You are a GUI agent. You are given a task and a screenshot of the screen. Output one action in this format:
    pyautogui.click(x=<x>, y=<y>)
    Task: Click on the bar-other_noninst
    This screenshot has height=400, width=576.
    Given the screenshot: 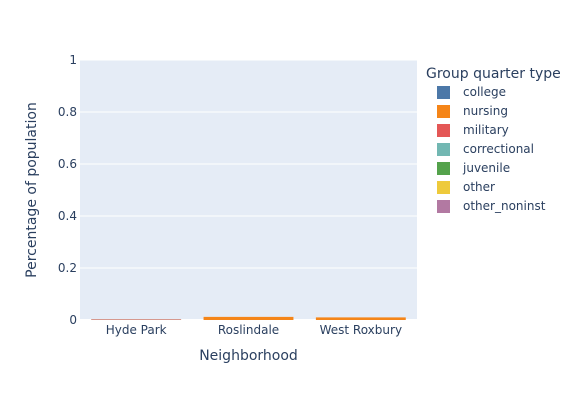 What is the action you would take?
    pyautogui.click(x=136, y=319)
    